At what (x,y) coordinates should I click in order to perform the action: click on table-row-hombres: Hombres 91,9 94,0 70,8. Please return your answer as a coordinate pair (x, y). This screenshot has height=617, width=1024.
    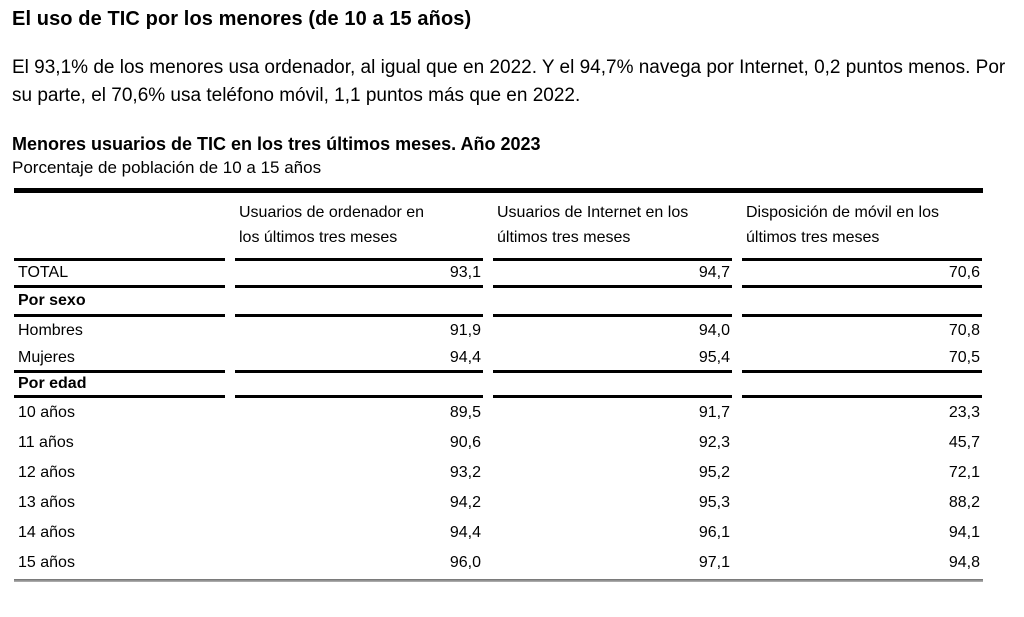
    Looking at the image, I should click on (498, 331).